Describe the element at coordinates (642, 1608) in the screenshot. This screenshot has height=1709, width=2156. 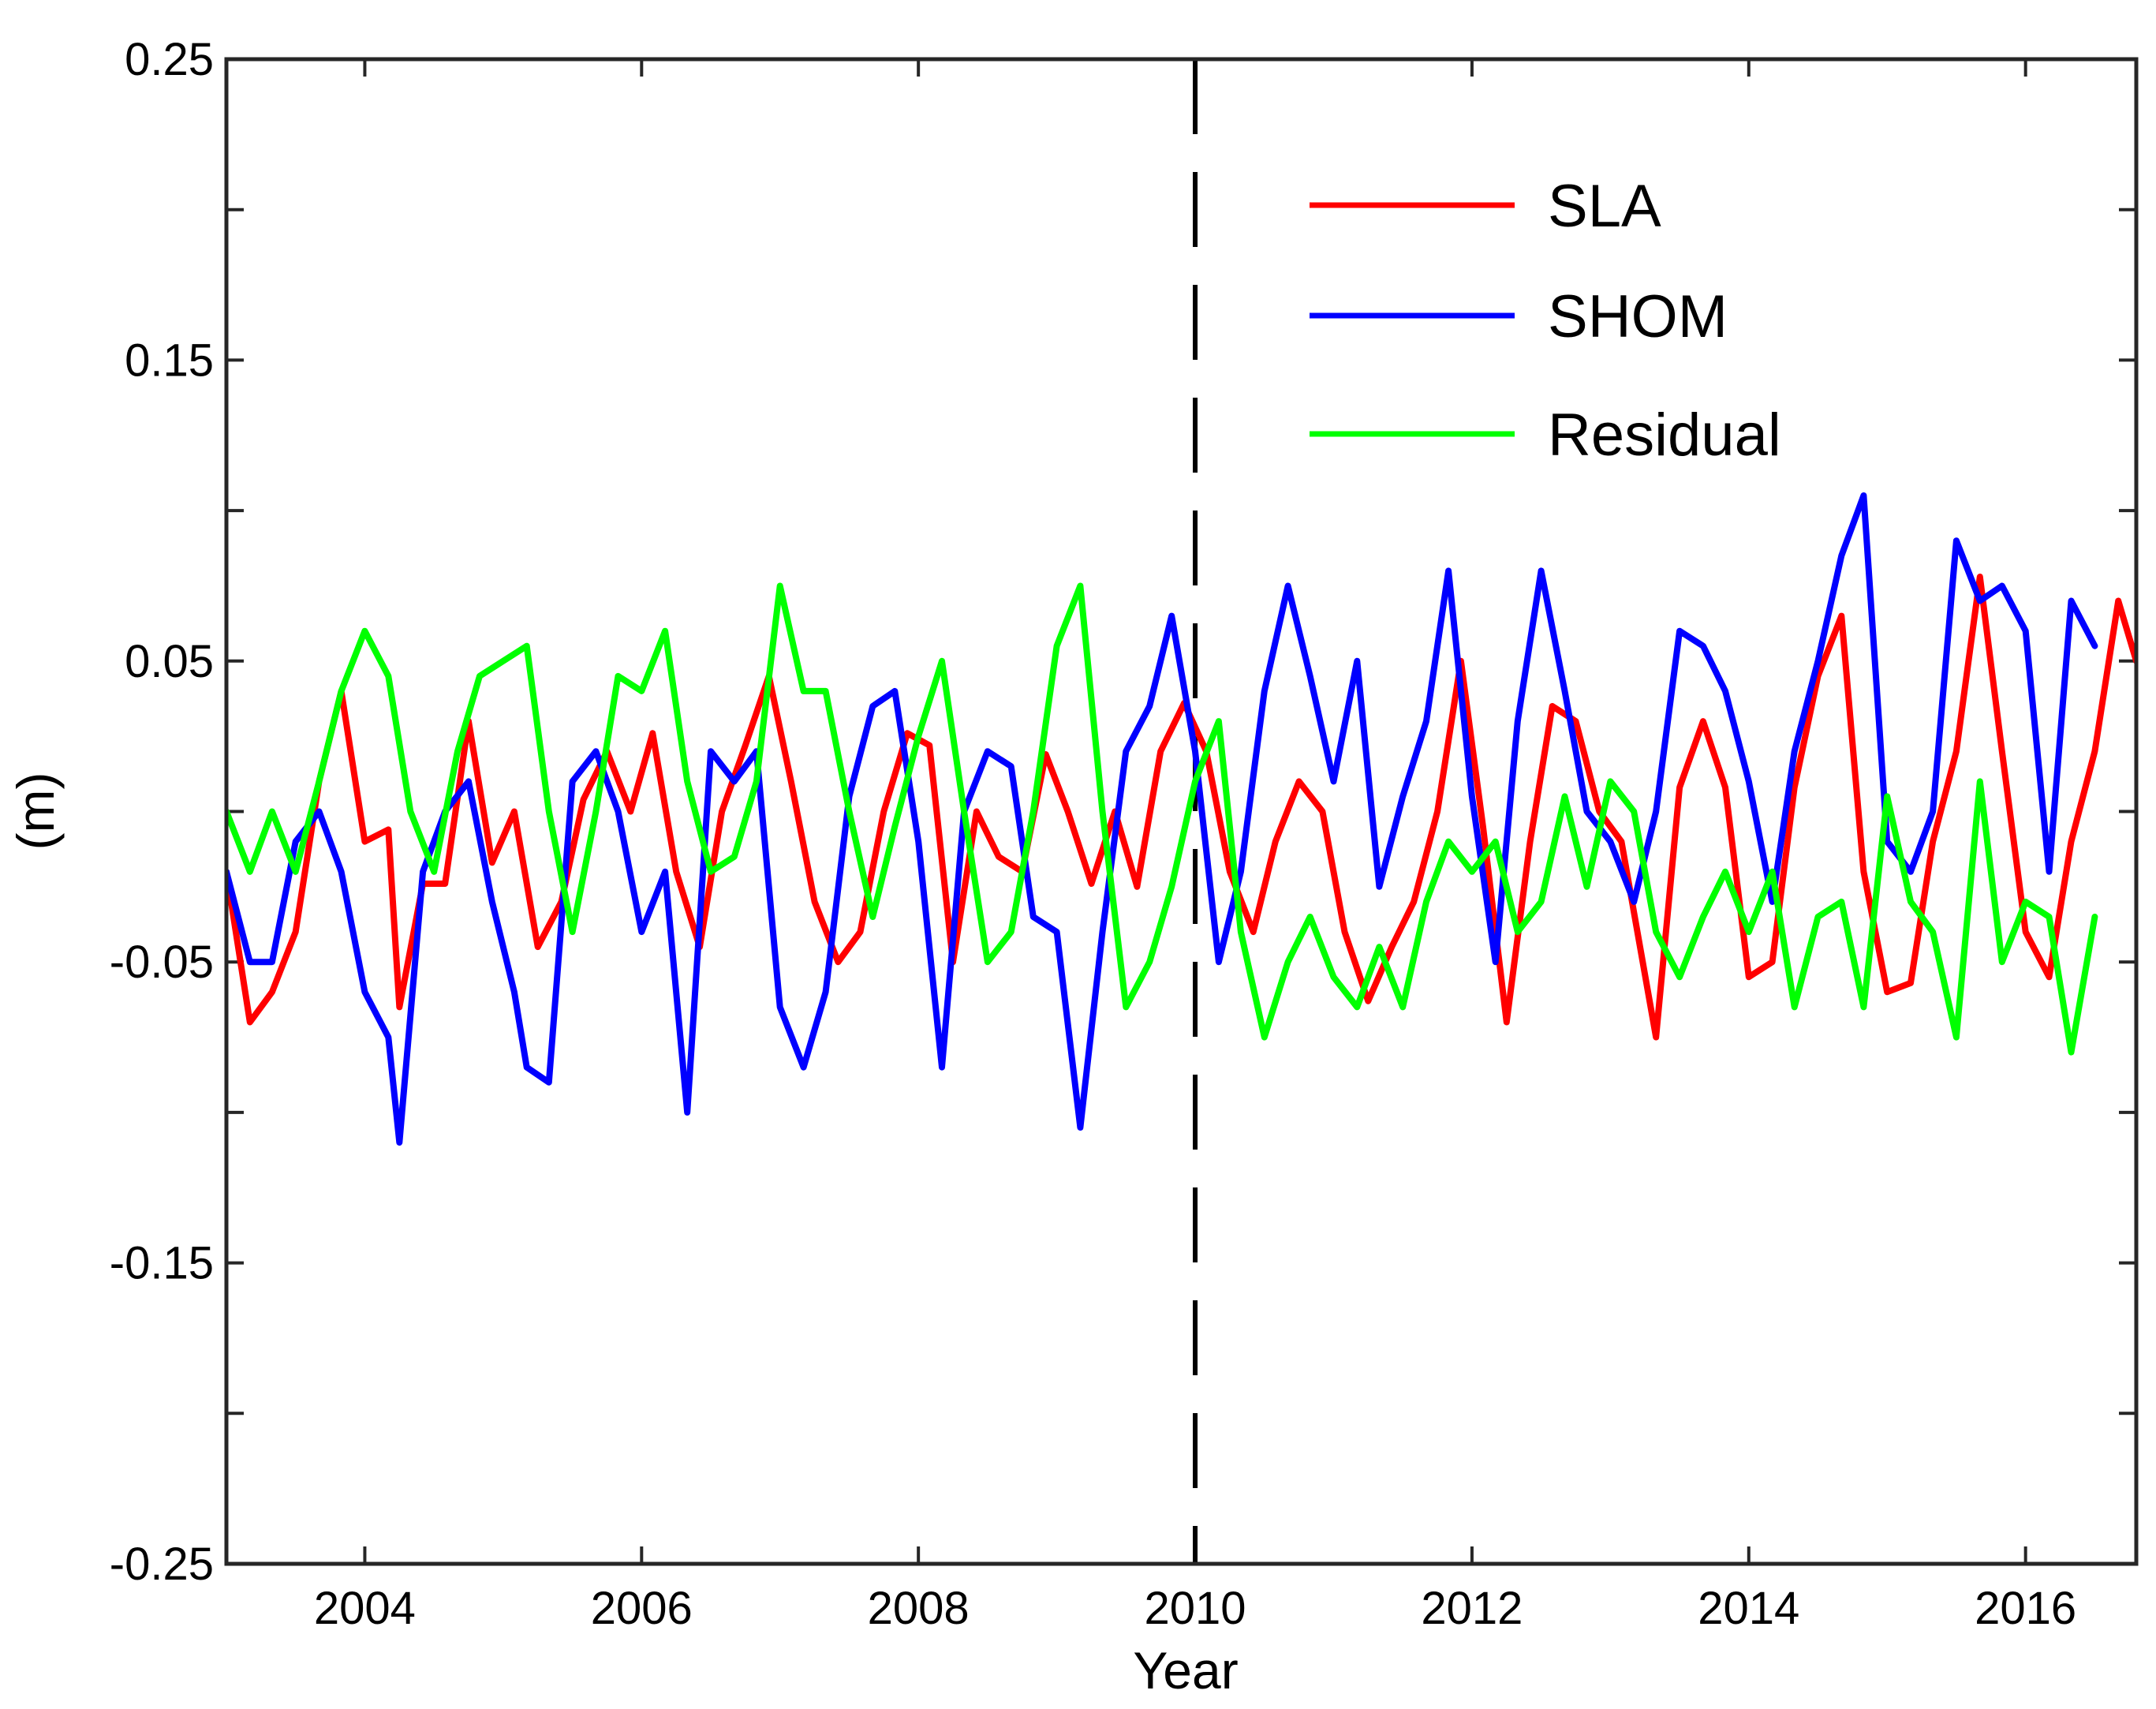
I see `x-tick-label: 2006` at that location.